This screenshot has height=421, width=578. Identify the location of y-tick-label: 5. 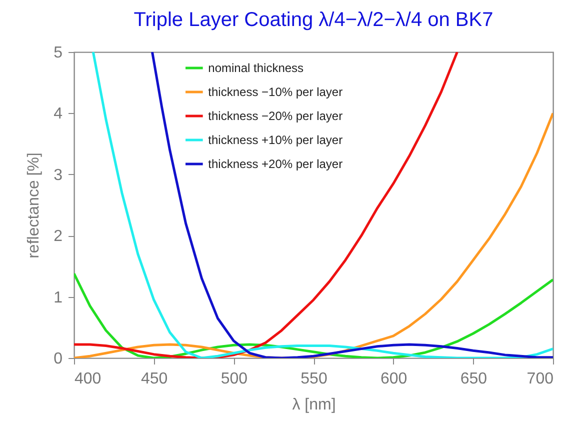
(58, 53).